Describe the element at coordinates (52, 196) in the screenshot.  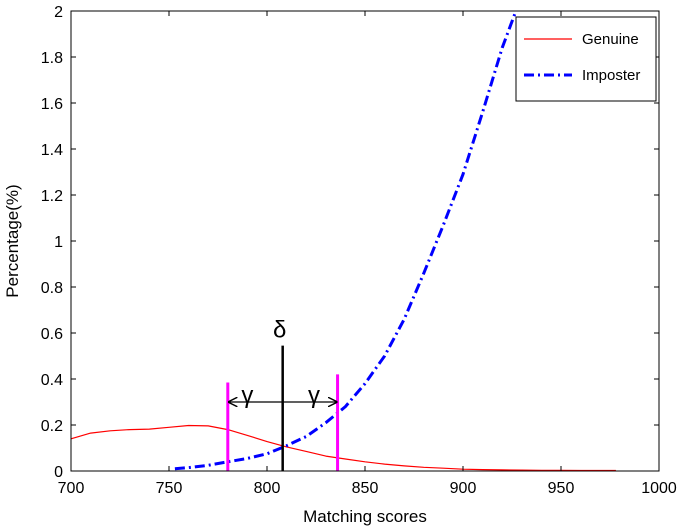
I see `y-tick-label: 1.2` at that location.